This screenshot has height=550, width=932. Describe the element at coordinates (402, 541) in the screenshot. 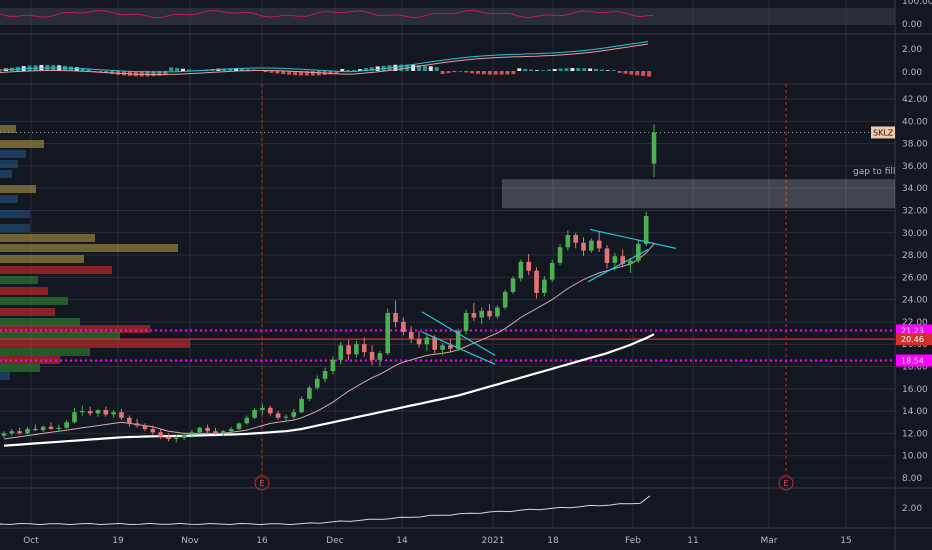

I see `x-tick-label: 14` at that location.